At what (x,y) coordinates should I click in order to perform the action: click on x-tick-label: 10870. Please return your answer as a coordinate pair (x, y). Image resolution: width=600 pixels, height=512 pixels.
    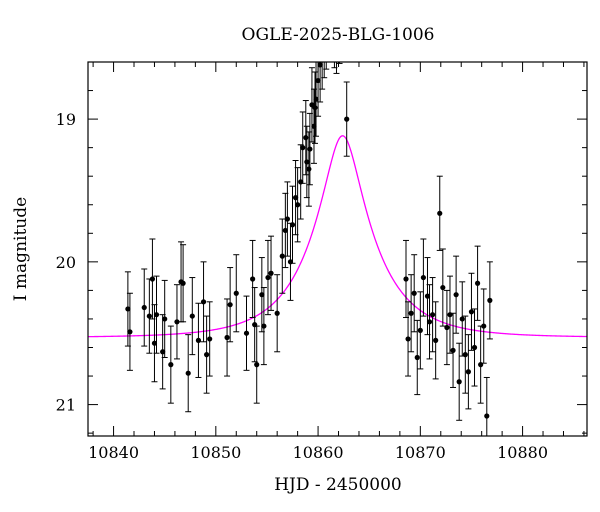
    Looking at the image, I should click on (420, 452).